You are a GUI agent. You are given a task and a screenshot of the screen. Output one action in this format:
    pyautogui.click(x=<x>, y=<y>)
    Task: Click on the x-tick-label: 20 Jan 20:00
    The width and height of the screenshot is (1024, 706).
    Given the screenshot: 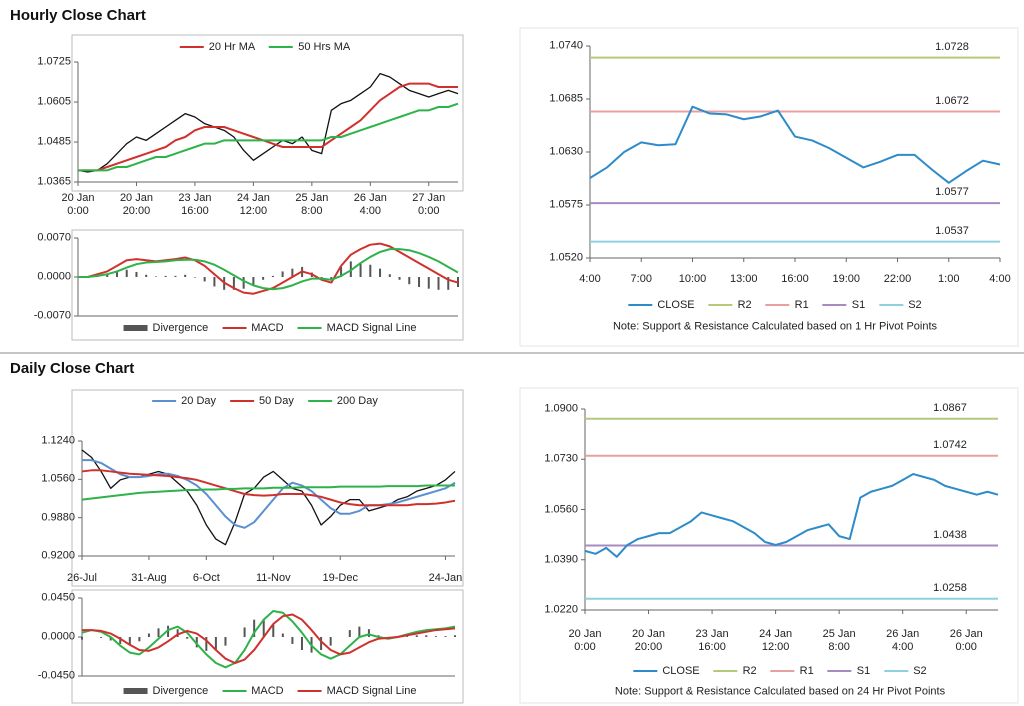 What is the action you would take?
    pyautogui.click(x=649, y=640)
    